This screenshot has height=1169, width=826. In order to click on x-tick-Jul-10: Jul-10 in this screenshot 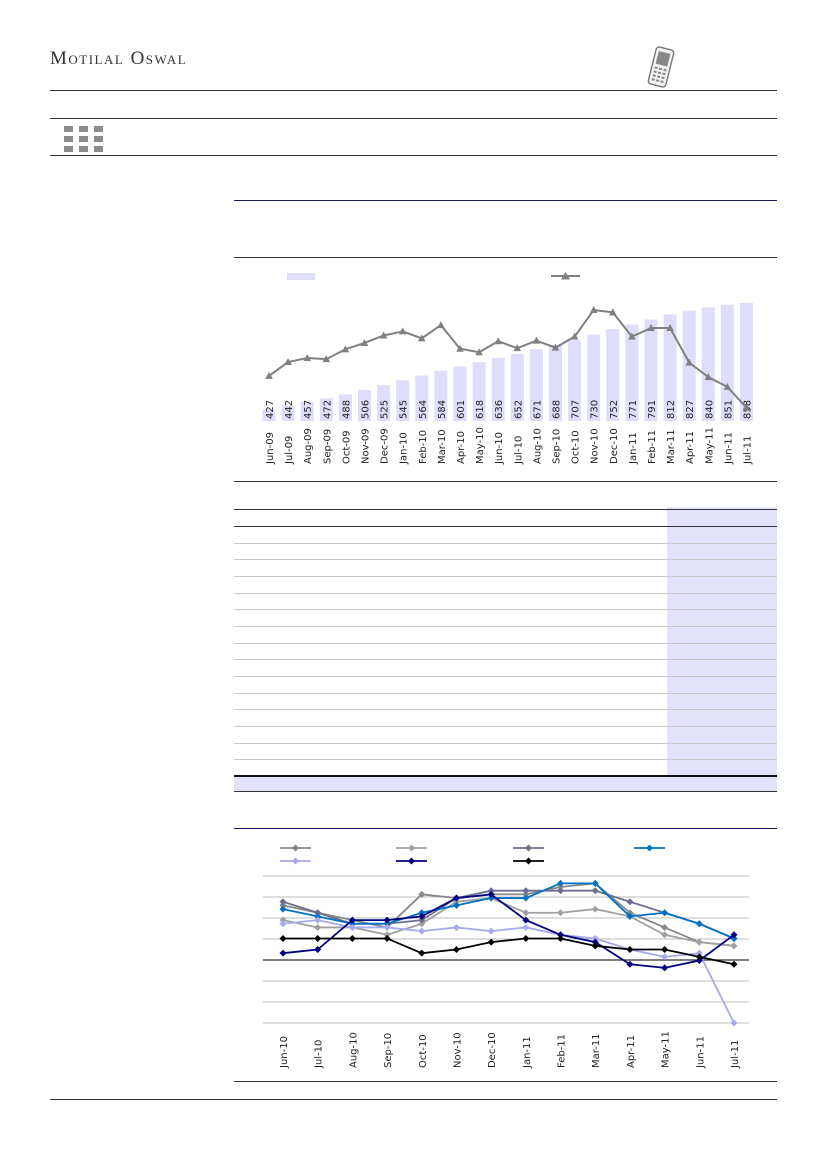, I will do `click(319, 1054)`.